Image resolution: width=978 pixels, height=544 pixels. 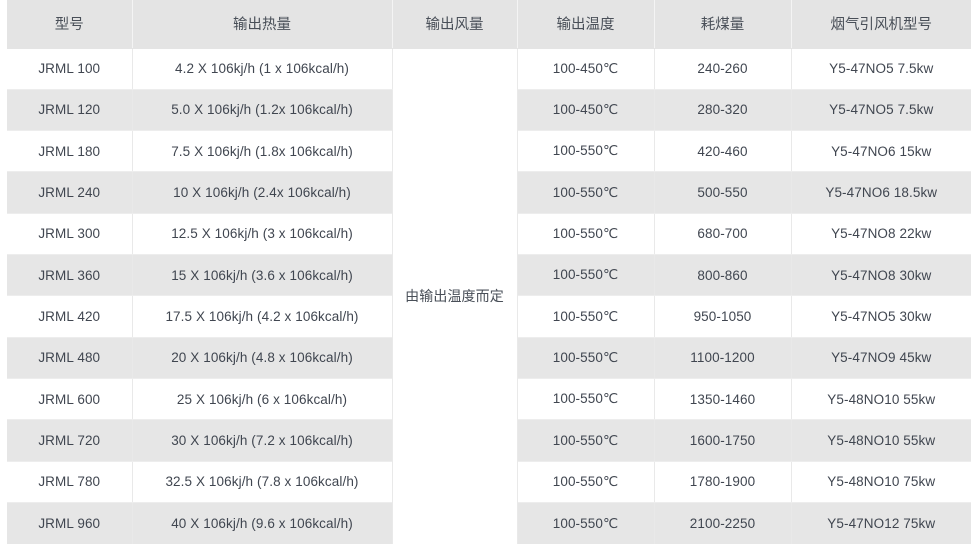 What do you see at coordinates (70, 24) in the screenshot?
I see `column-header-model: 型号` at bounding box center [70, 24].